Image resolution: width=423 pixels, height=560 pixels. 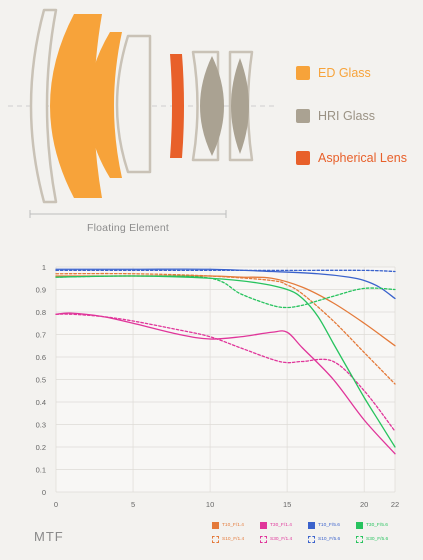 What do you see at coordinates (344, 73) in the screenshot?
I see `legend-ed-glass-label: ED Glass` at bounding box center [344, 73].